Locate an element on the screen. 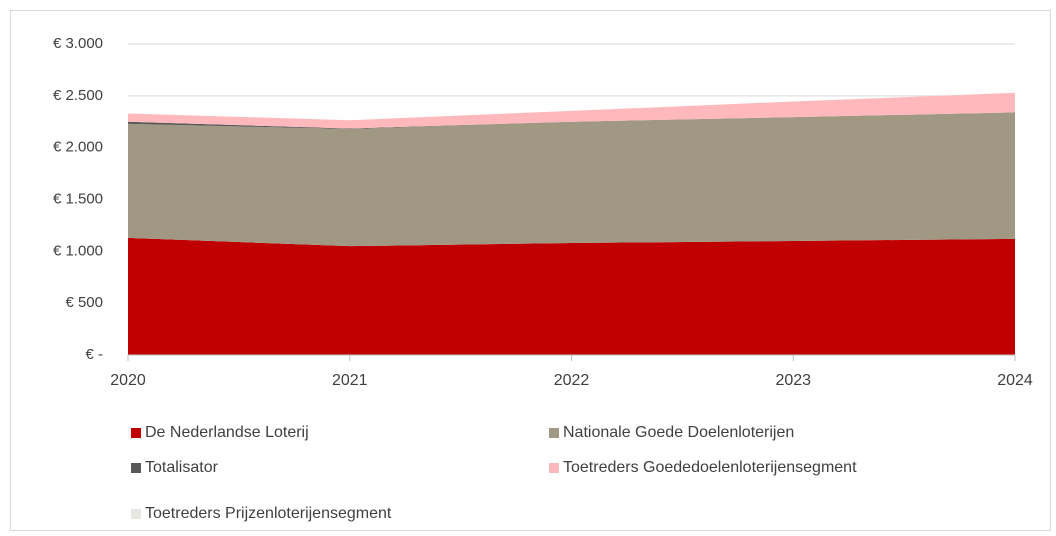 This screenshot has height=536, width=1056. y-tick-label: € 1.500 is located at coordinates (78, 198).